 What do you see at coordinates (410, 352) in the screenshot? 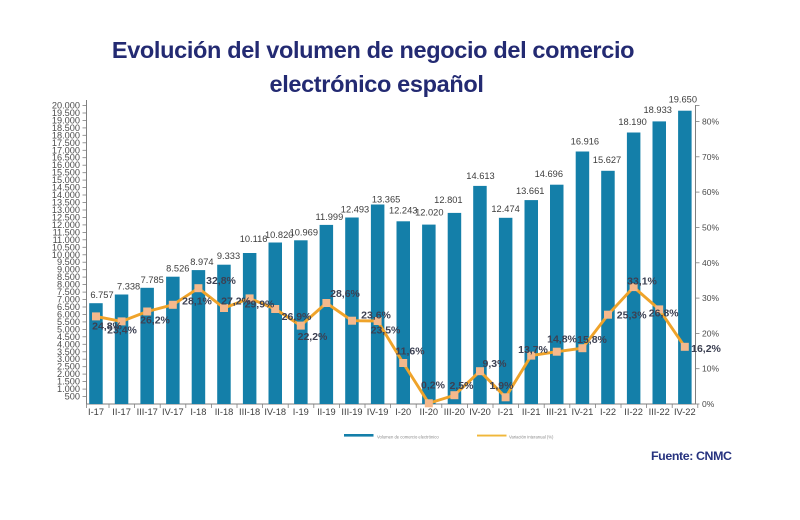
I see `svg-text: 11,6%` at bounding box center [410, 352].